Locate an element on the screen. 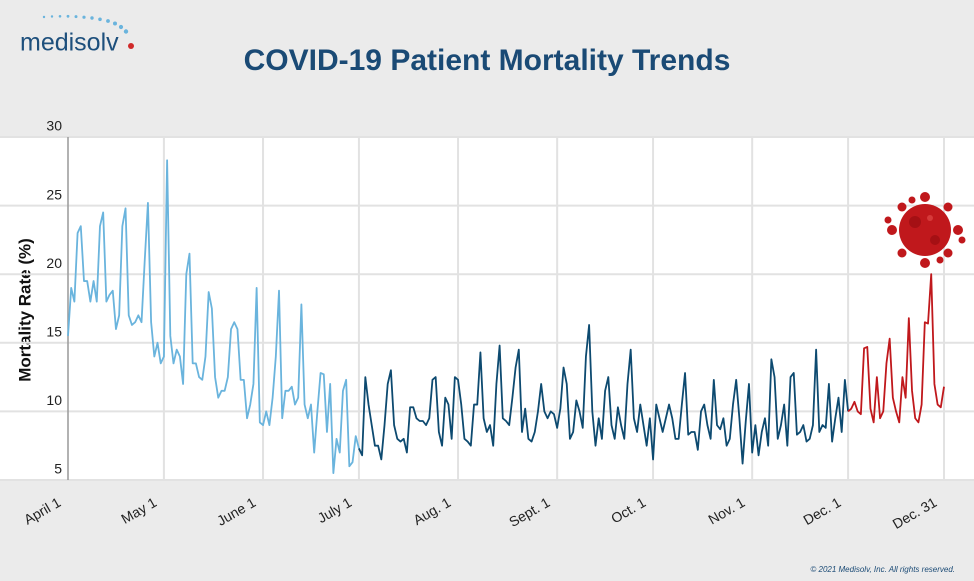 The image size is (974, 581). y-tick-label: 25 is located at coordinates (54, 194).